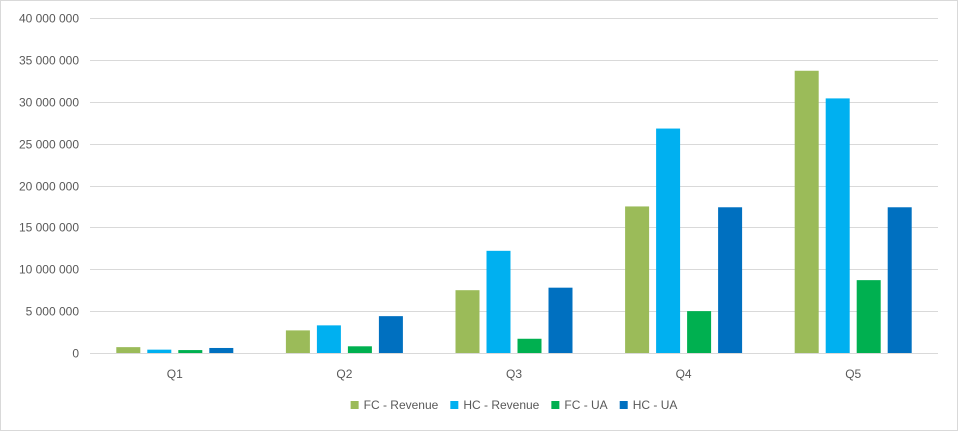  I want to click on y-tick-label: 40 000 000, so click(49, 19).